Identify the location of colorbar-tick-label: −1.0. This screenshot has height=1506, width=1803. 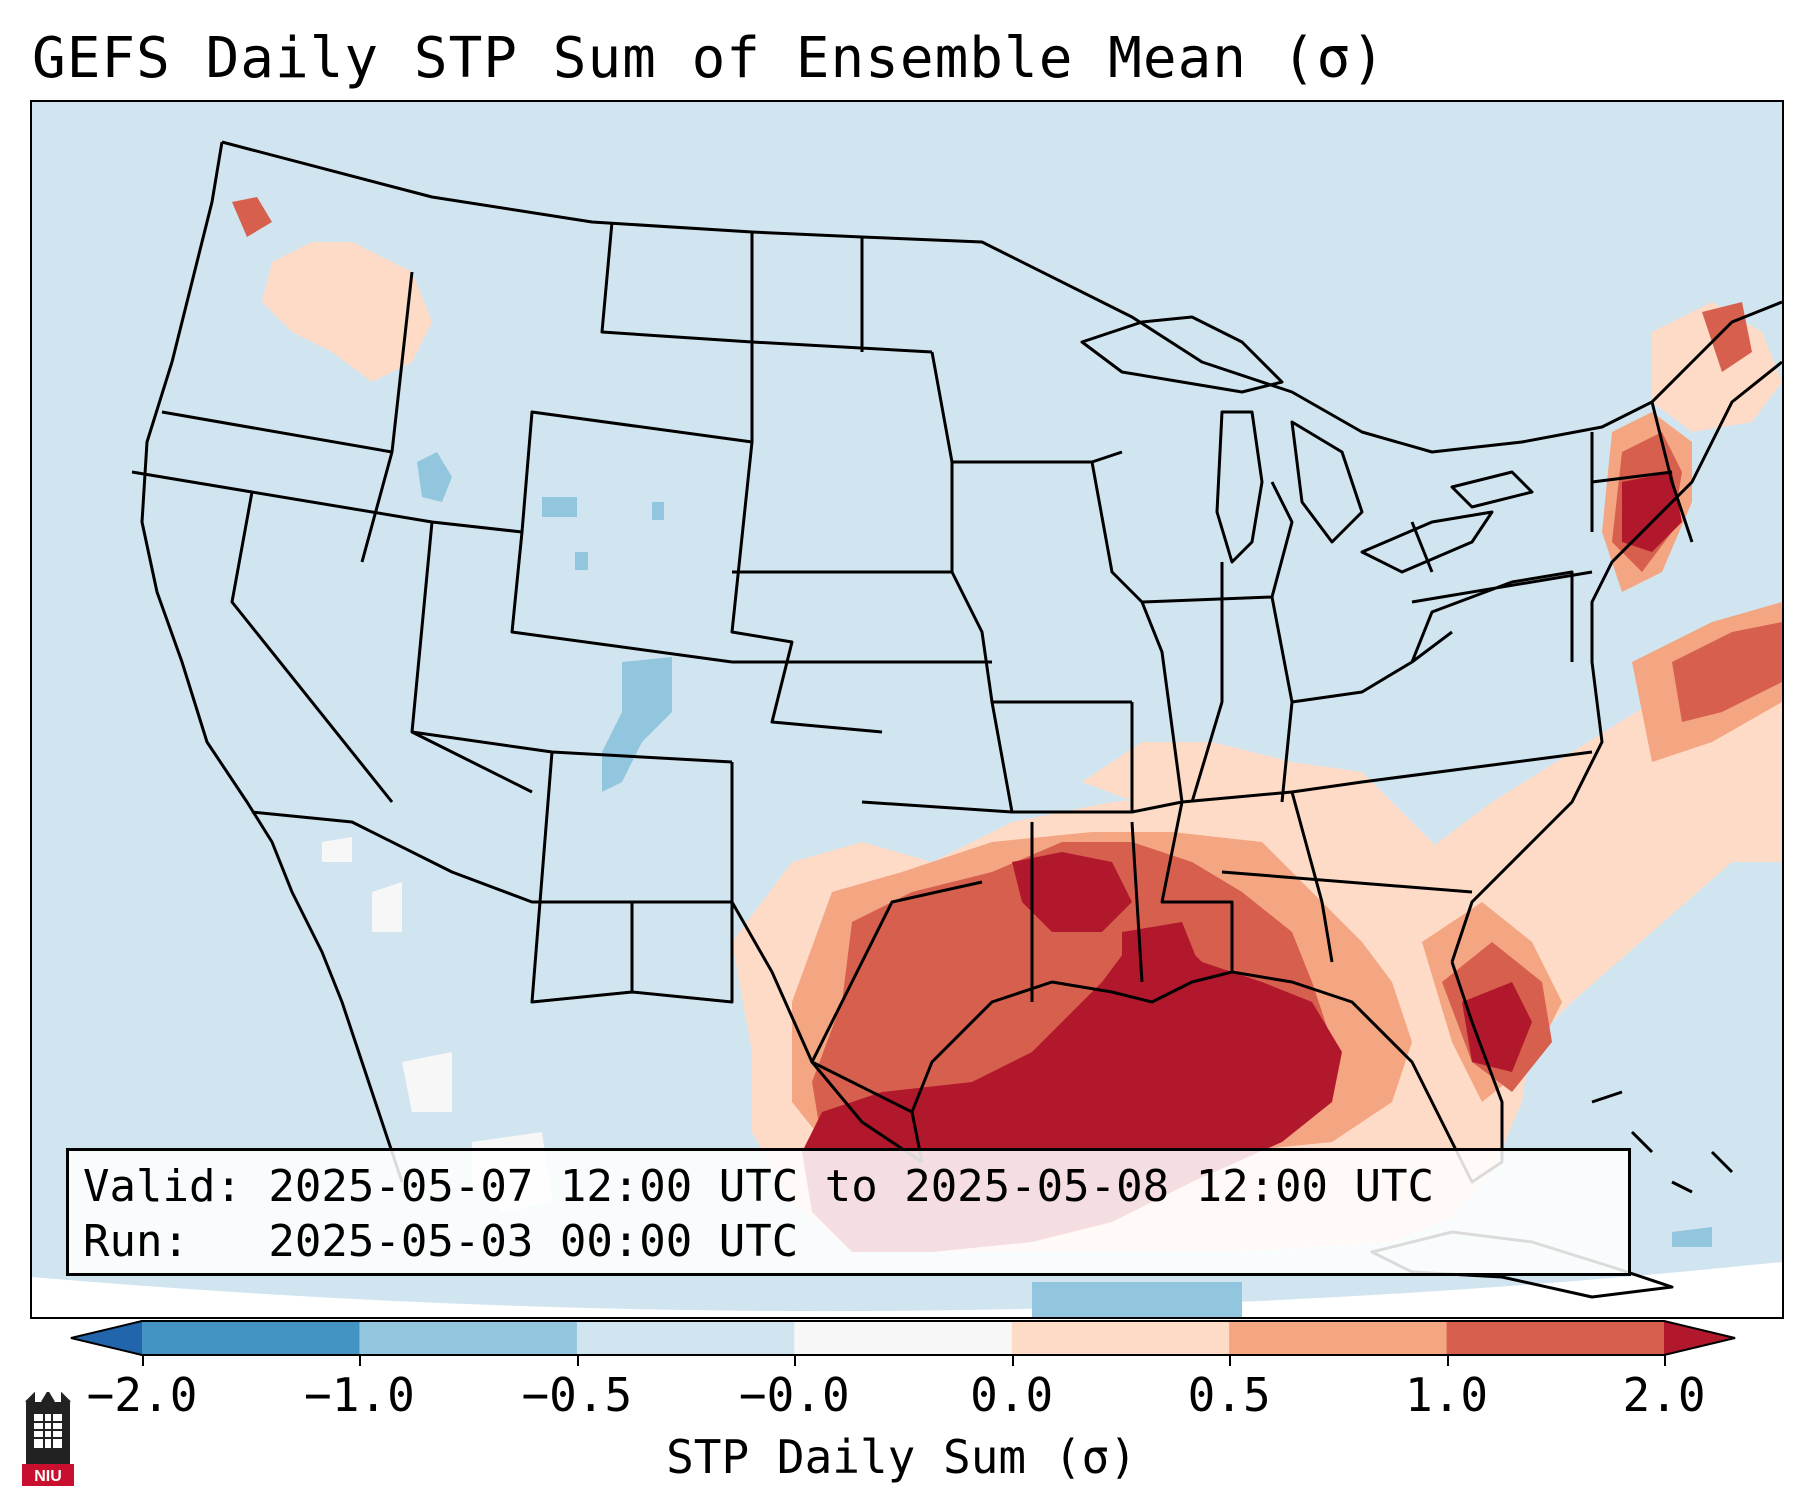
(359, 1395).